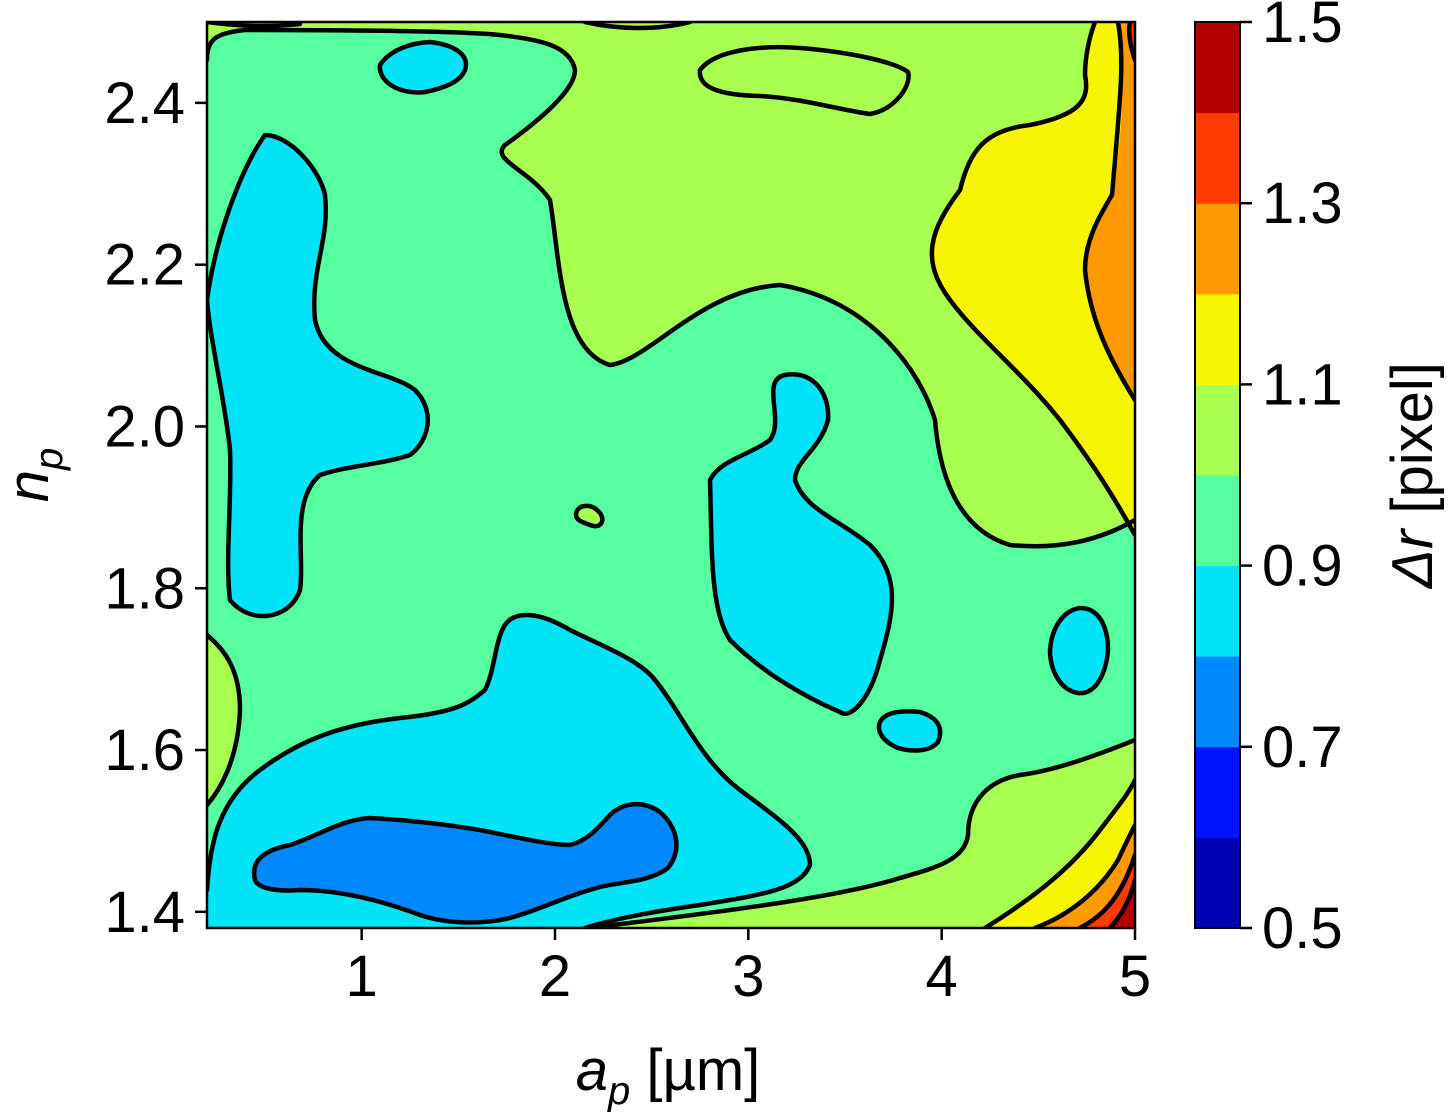 The height and width of the screenshot is (1112, 1451). I want to click on colorbar-label: Δr [pixel], so click(1412, 476).